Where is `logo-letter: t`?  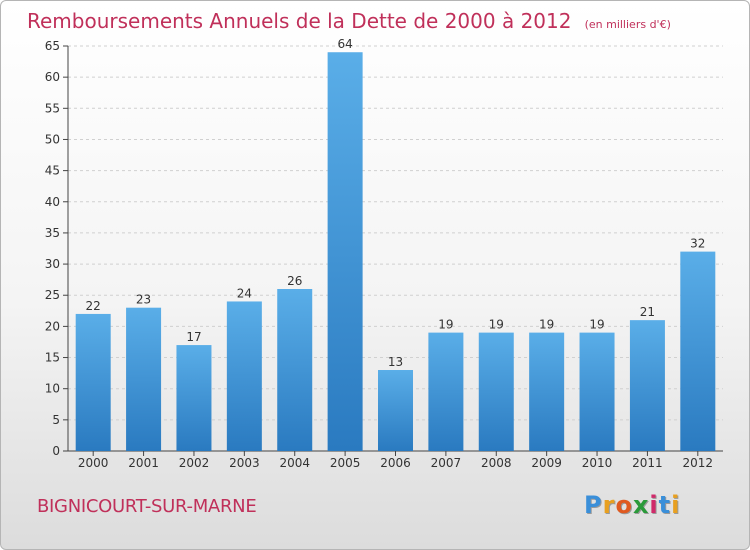
logo-letter: t is located at coordinates (665, 505).